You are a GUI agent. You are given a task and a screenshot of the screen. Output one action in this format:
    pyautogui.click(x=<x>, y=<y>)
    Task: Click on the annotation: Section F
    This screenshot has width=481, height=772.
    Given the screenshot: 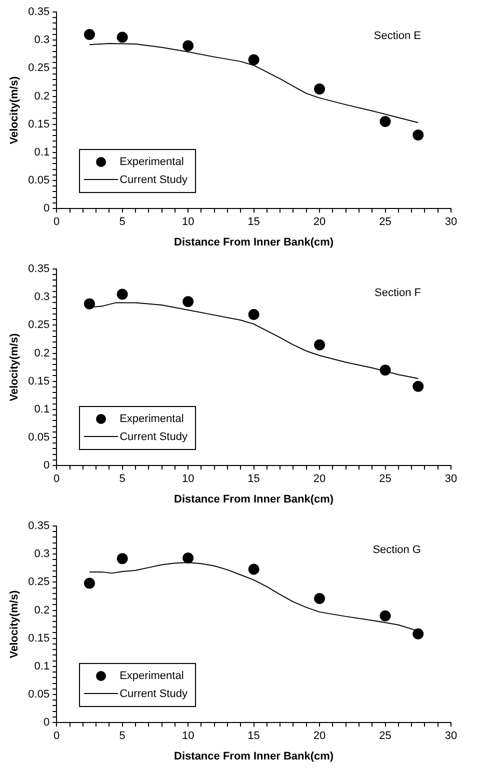 What is the action you would take?
    pyautogui.click(x=397, y=293)
    